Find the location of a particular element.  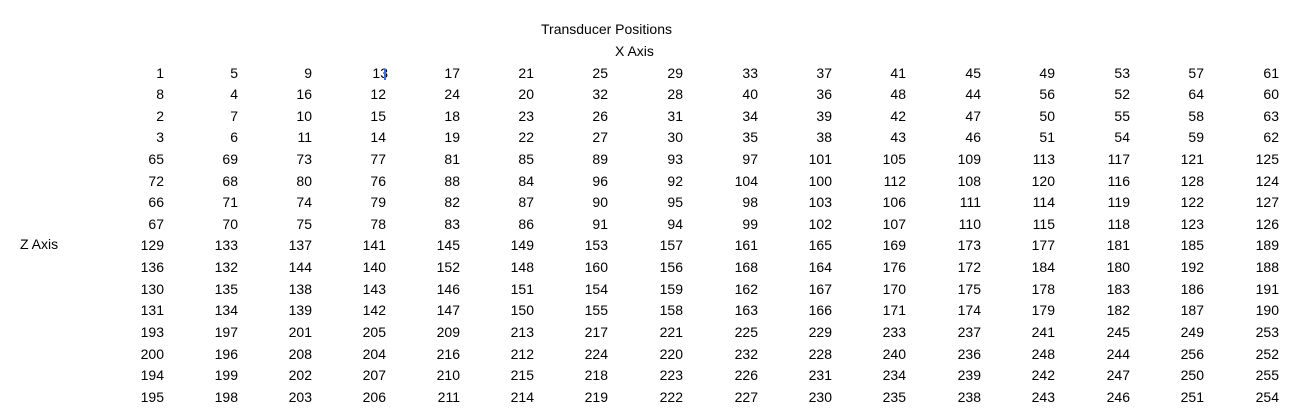

grid-cell: 113 is located at coordinates (1043, 159).